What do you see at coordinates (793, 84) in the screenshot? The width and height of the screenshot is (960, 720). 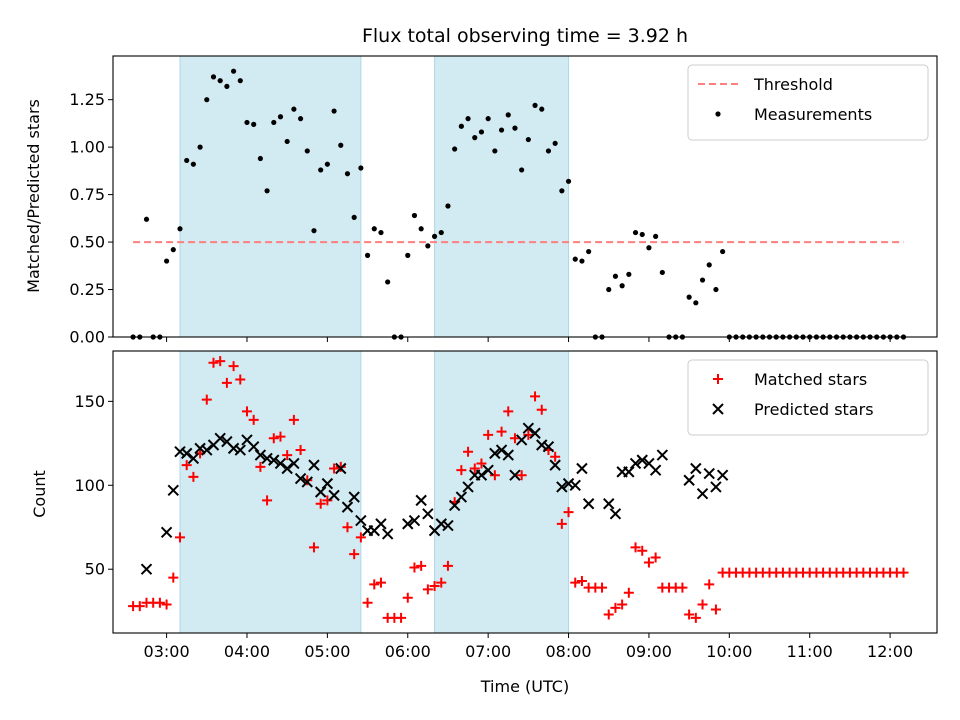 I see `legend-label: Threshold` at bounding box center [793, 84].